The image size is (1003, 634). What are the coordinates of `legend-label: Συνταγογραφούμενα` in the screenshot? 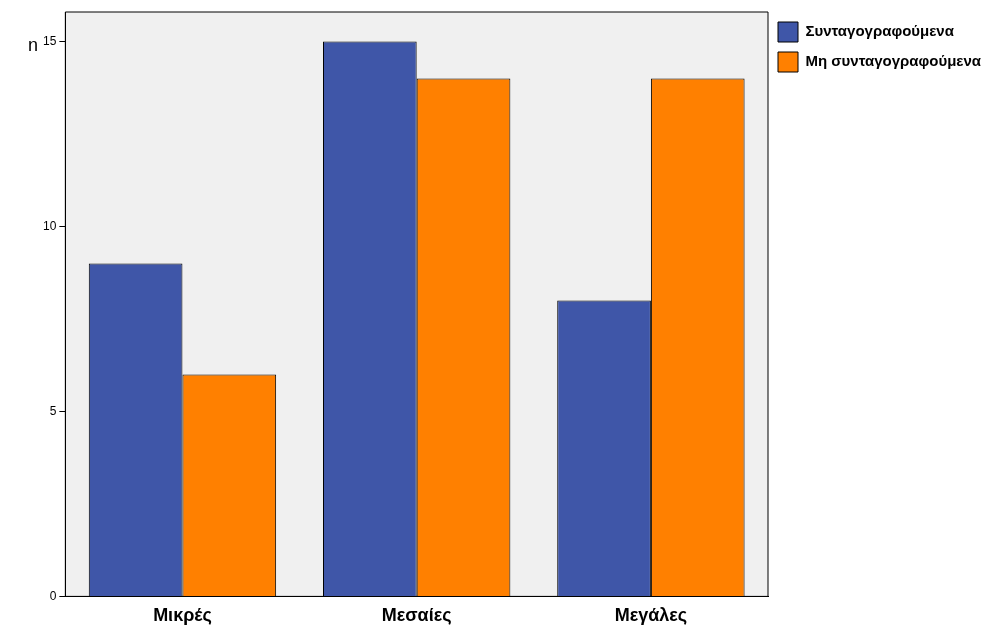 It's located at (880, 31).